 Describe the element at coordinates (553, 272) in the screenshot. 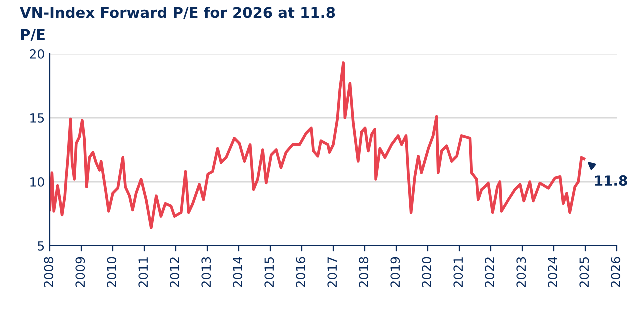

I see `x-tick-label: 2024` at that location.